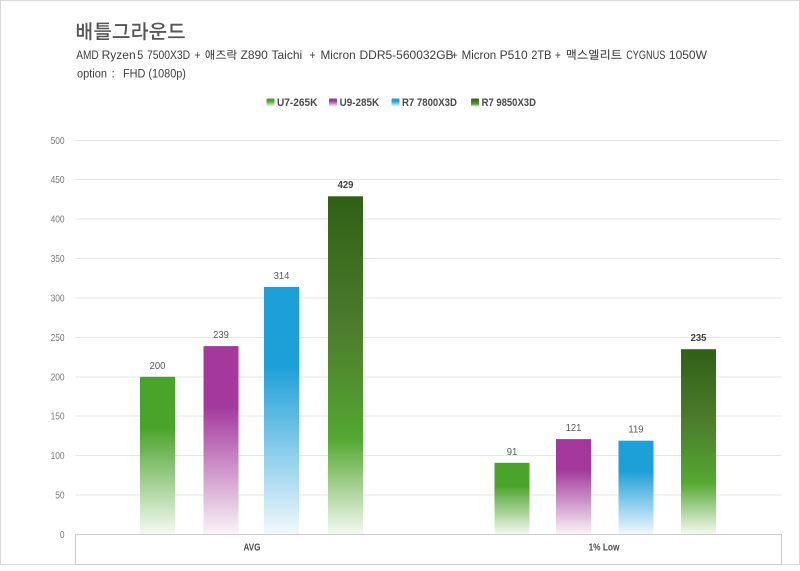  Describe the element at coordinates (58, 180) in the screenshot. I see `svg-text: 450` at that location.